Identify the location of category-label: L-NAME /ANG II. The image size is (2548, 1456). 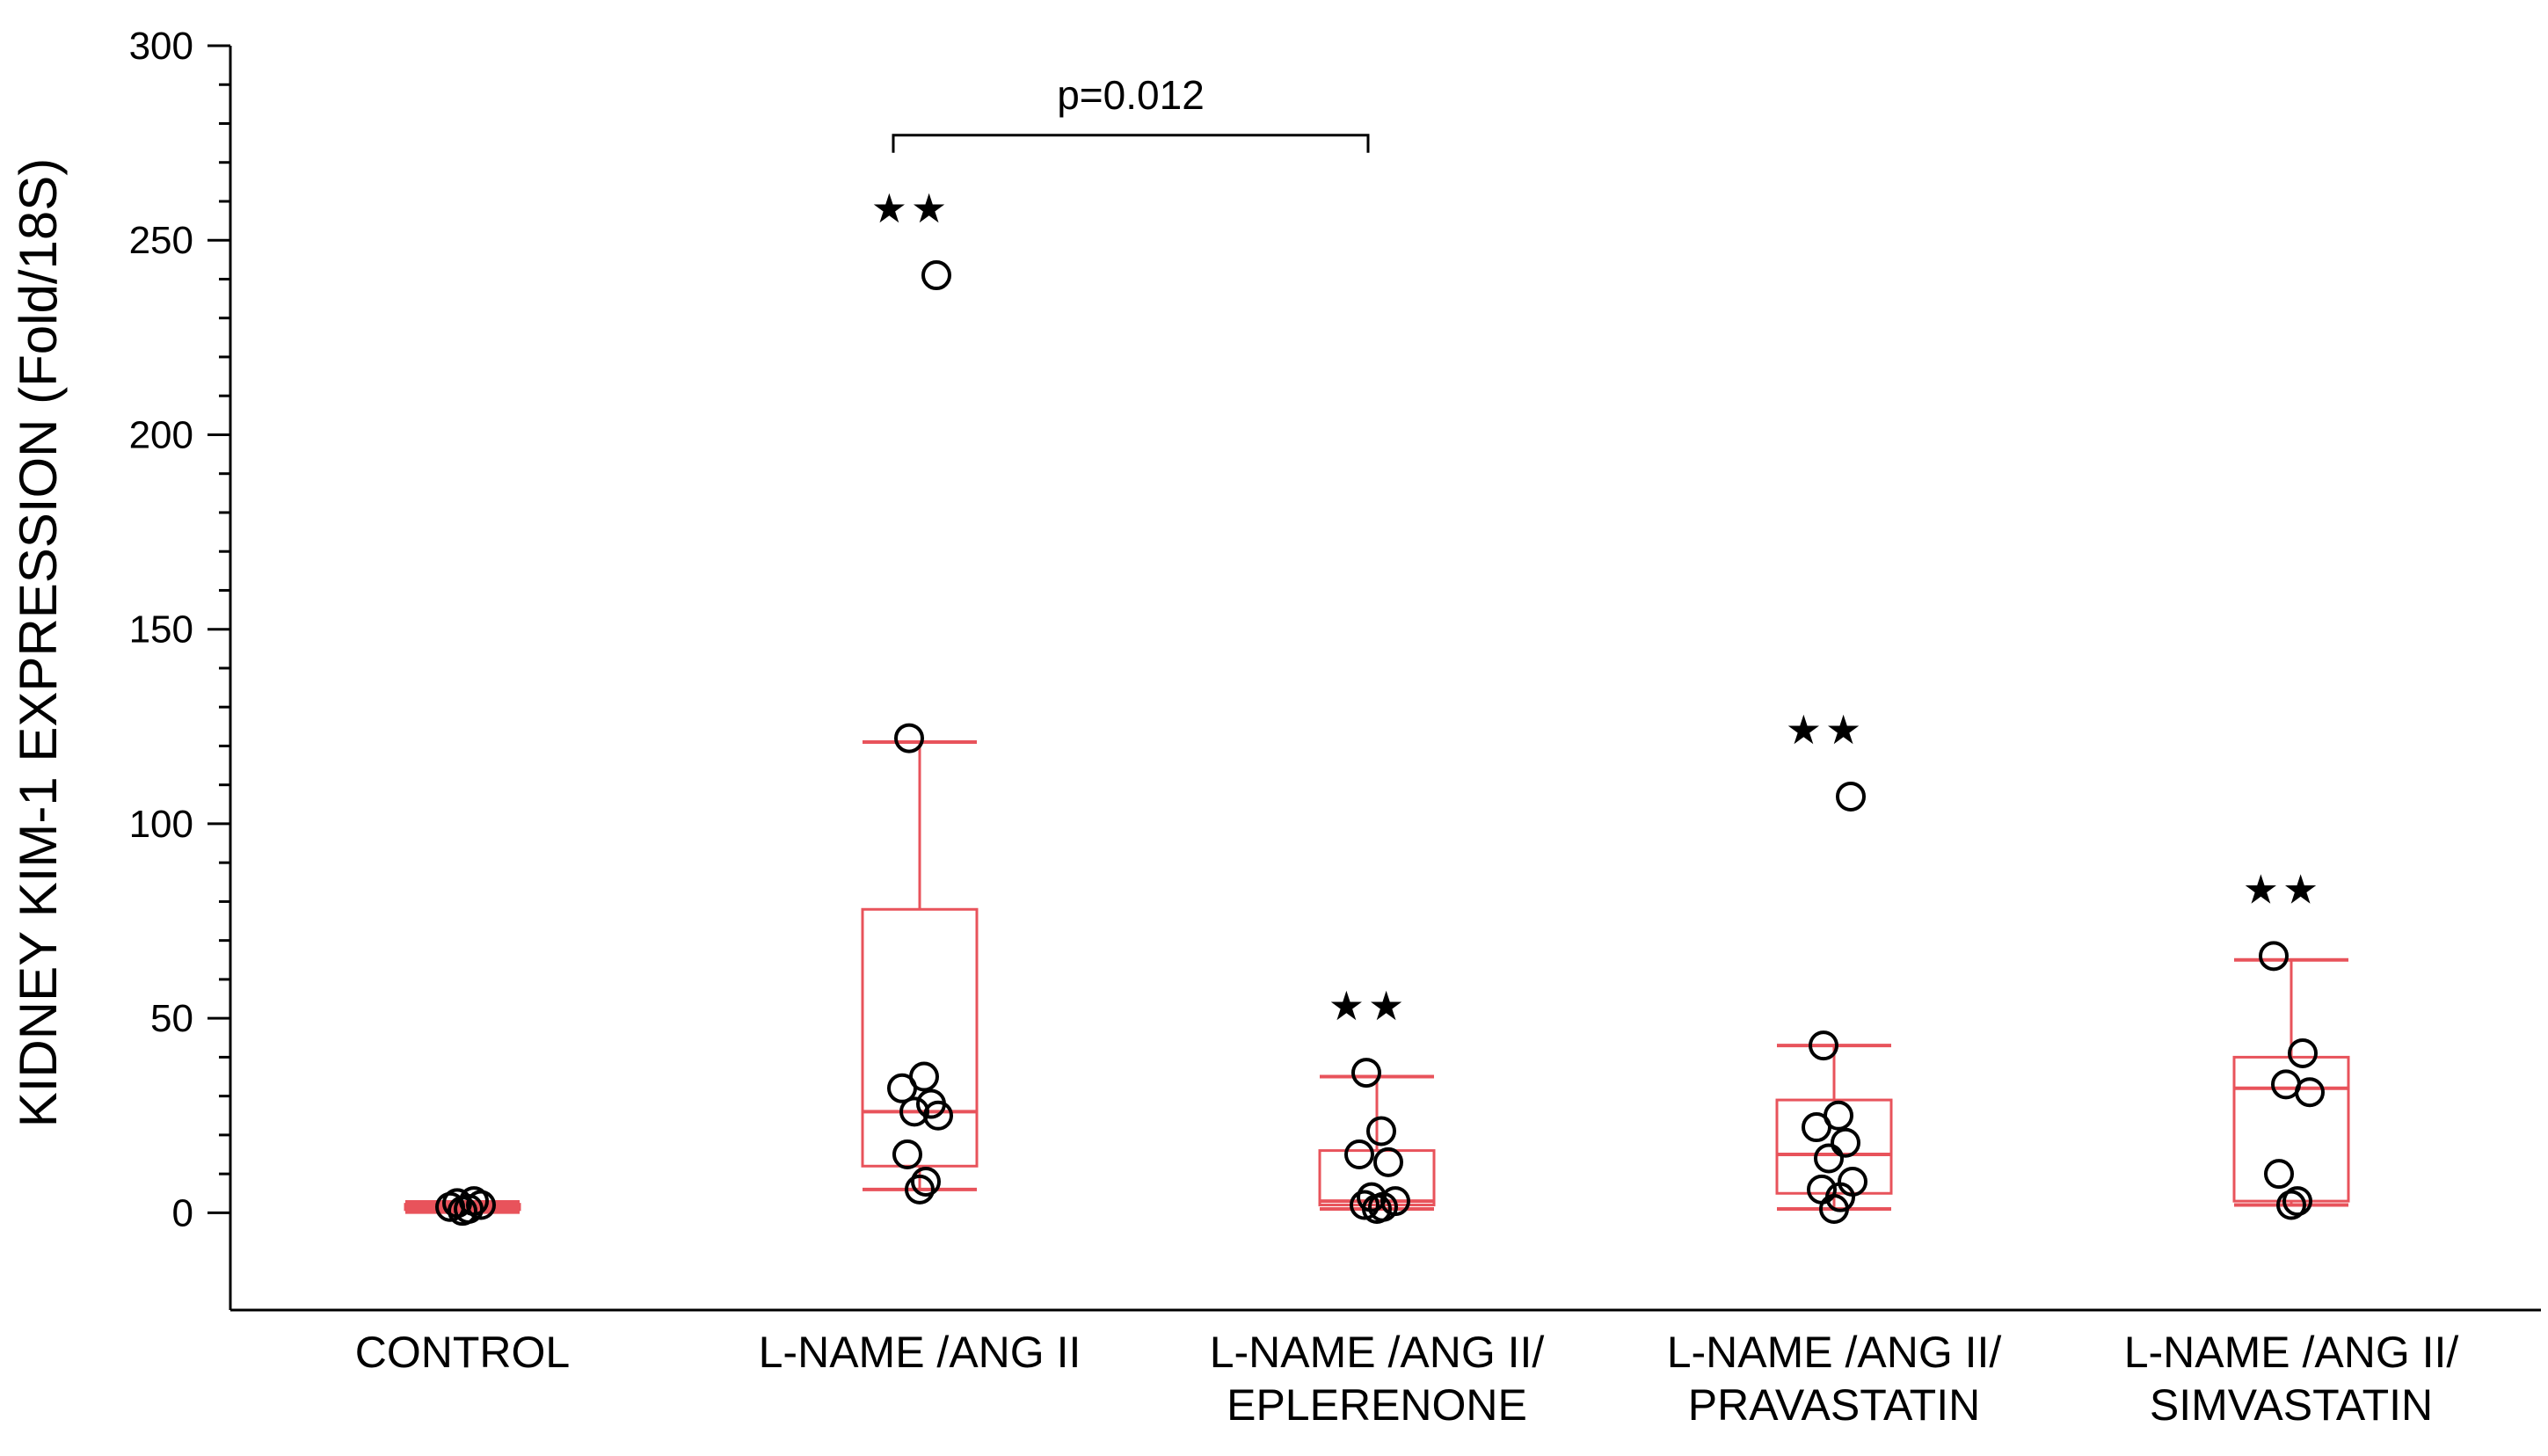
(920, 1352).